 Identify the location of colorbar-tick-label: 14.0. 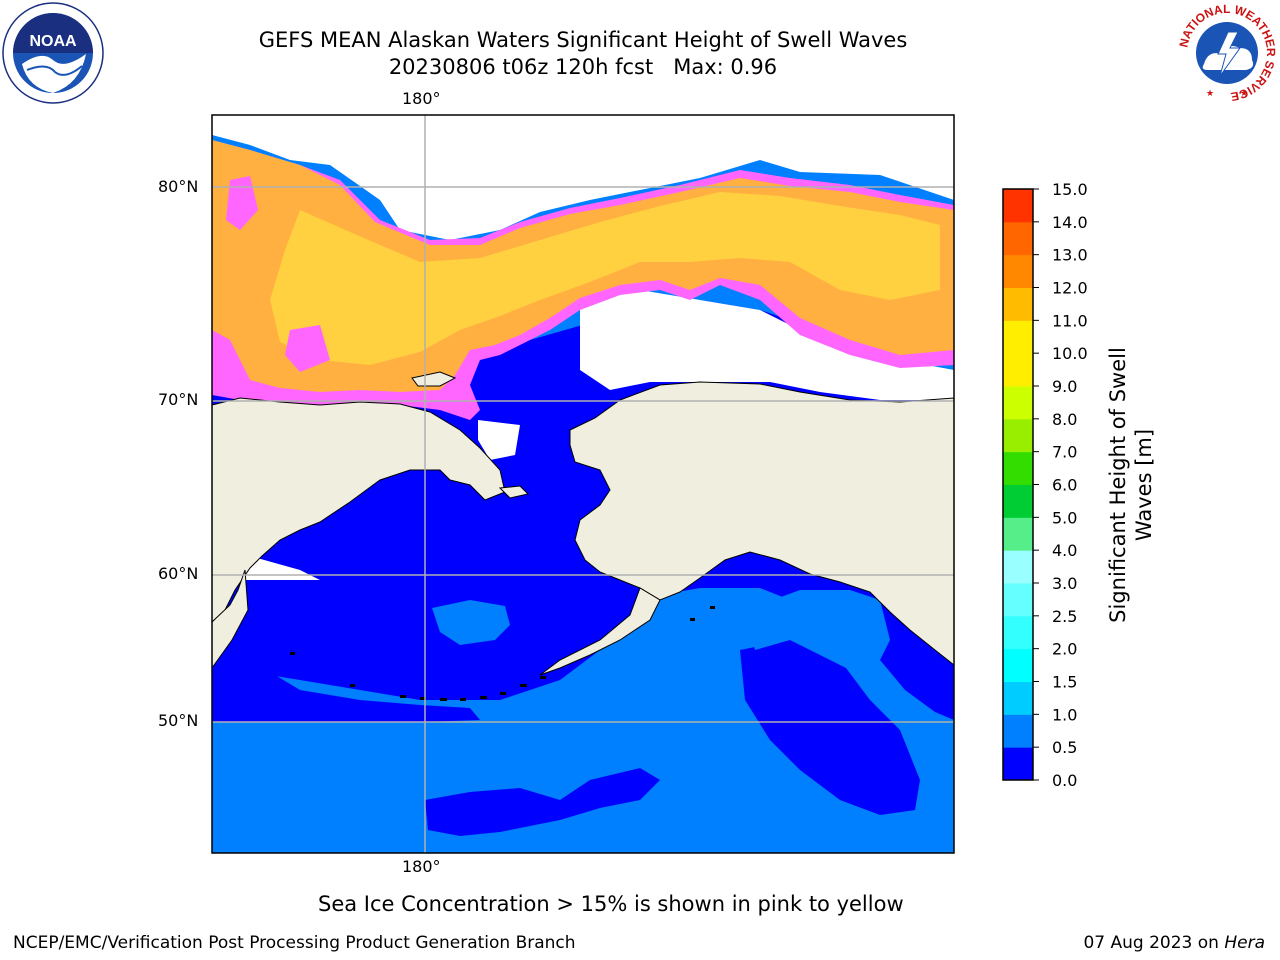
(1070, 222).